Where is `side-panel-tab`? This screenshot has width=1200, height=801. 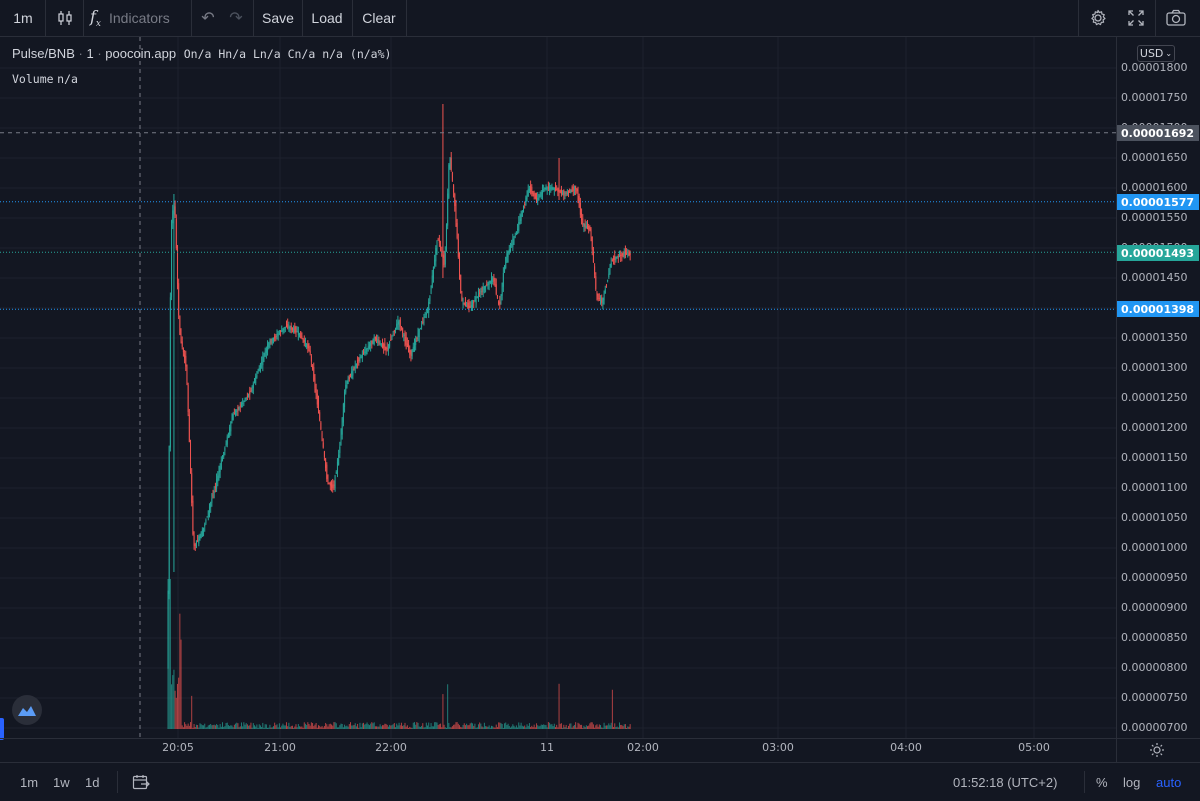
side-panel-tab is located at coordinates (2, 729).